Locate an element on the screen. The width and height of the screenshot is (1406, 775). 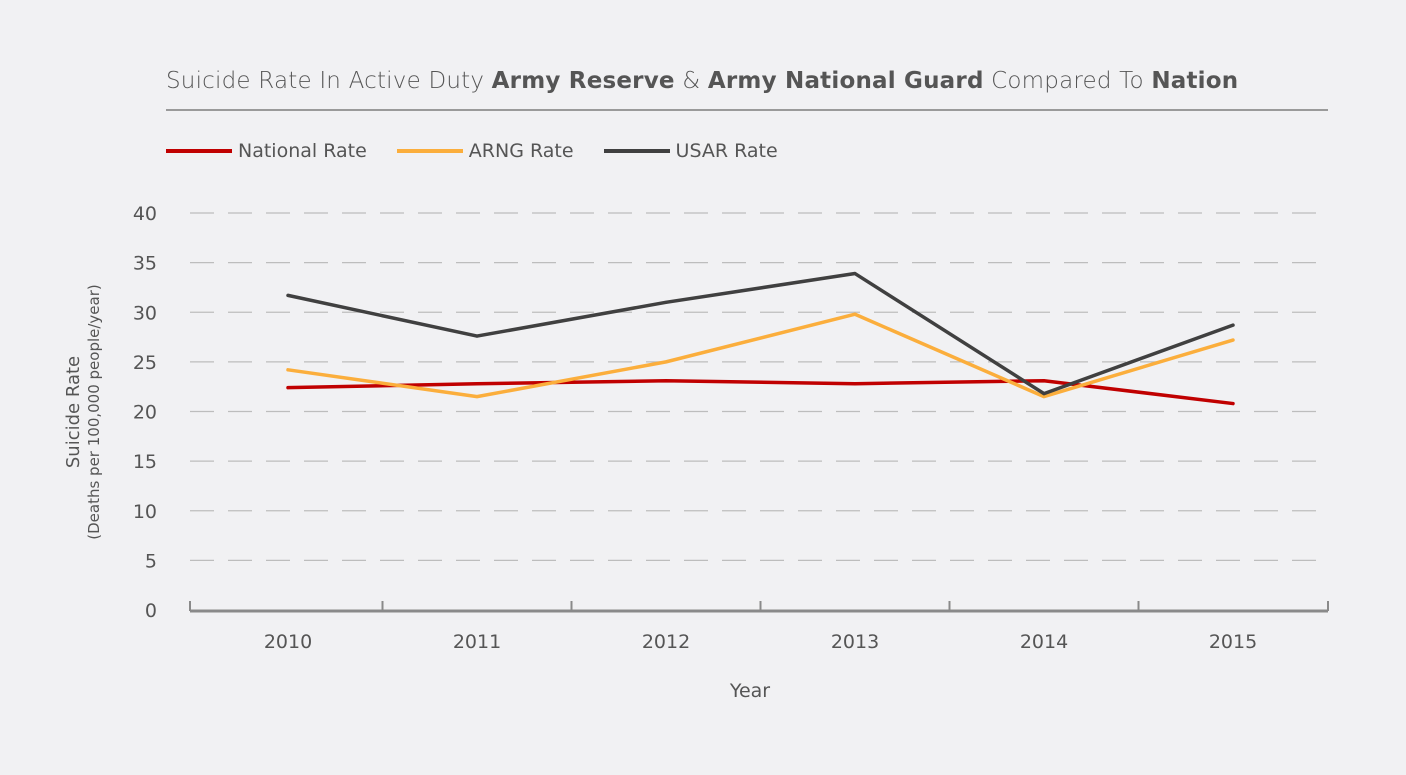
title-part: Army Reserve is located at coordinates (583, 81).